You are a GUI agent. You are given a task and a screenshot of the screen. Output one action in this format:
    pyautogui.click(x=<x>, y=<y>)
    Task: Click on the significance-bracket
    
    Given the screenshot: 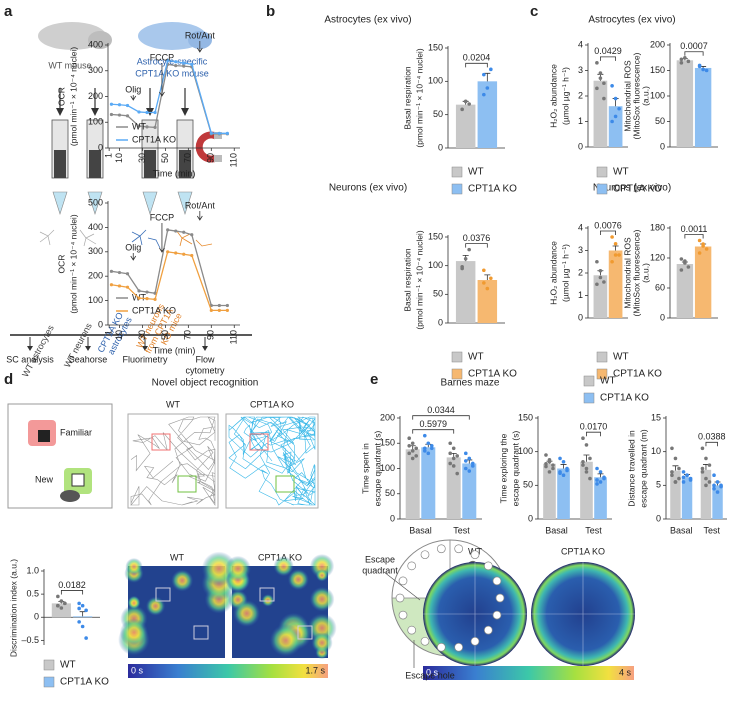 What is the action you would take?
    pyautogui.click(x=608, y=232)
    